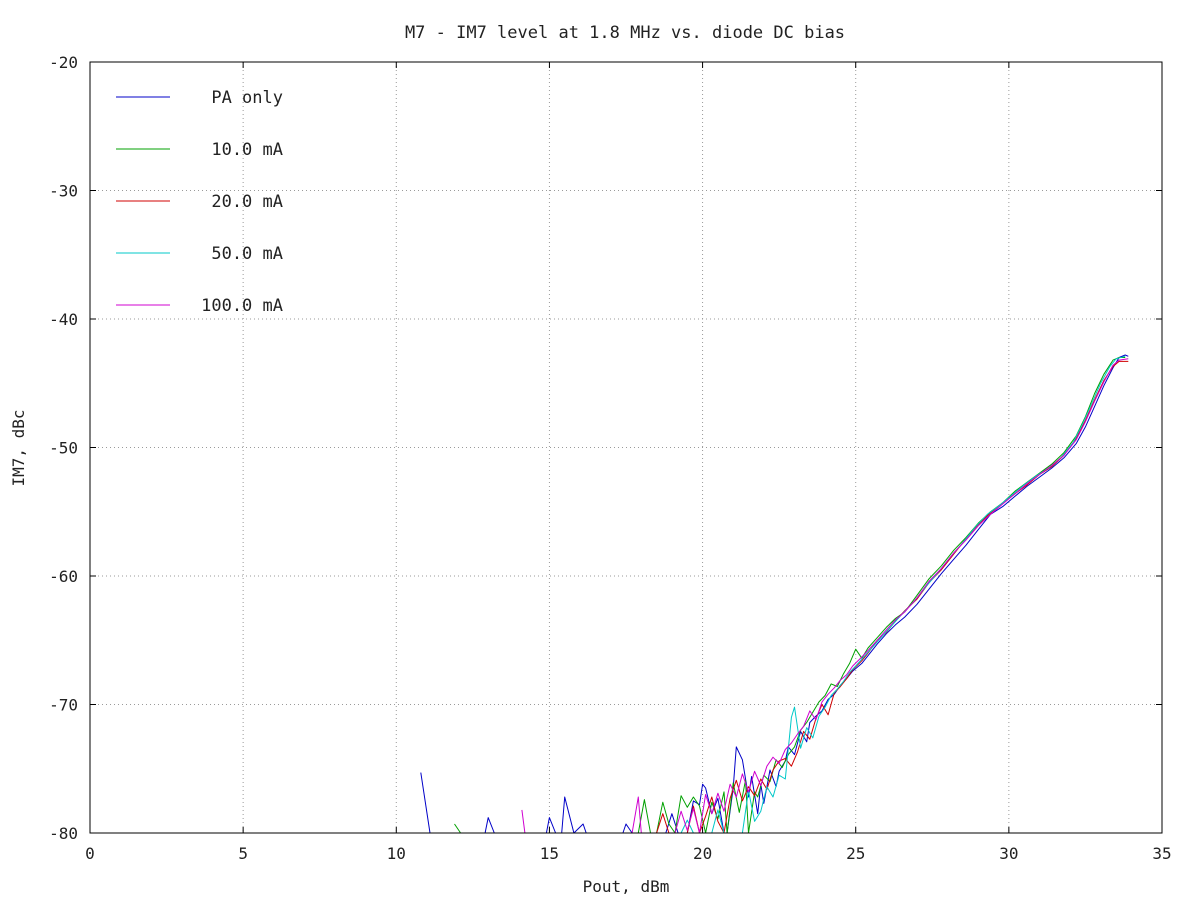  What do you see at coordinates (396, 853) in the screenshot?
I see `x-tick-label: 10` at bounding box center [396, 853].